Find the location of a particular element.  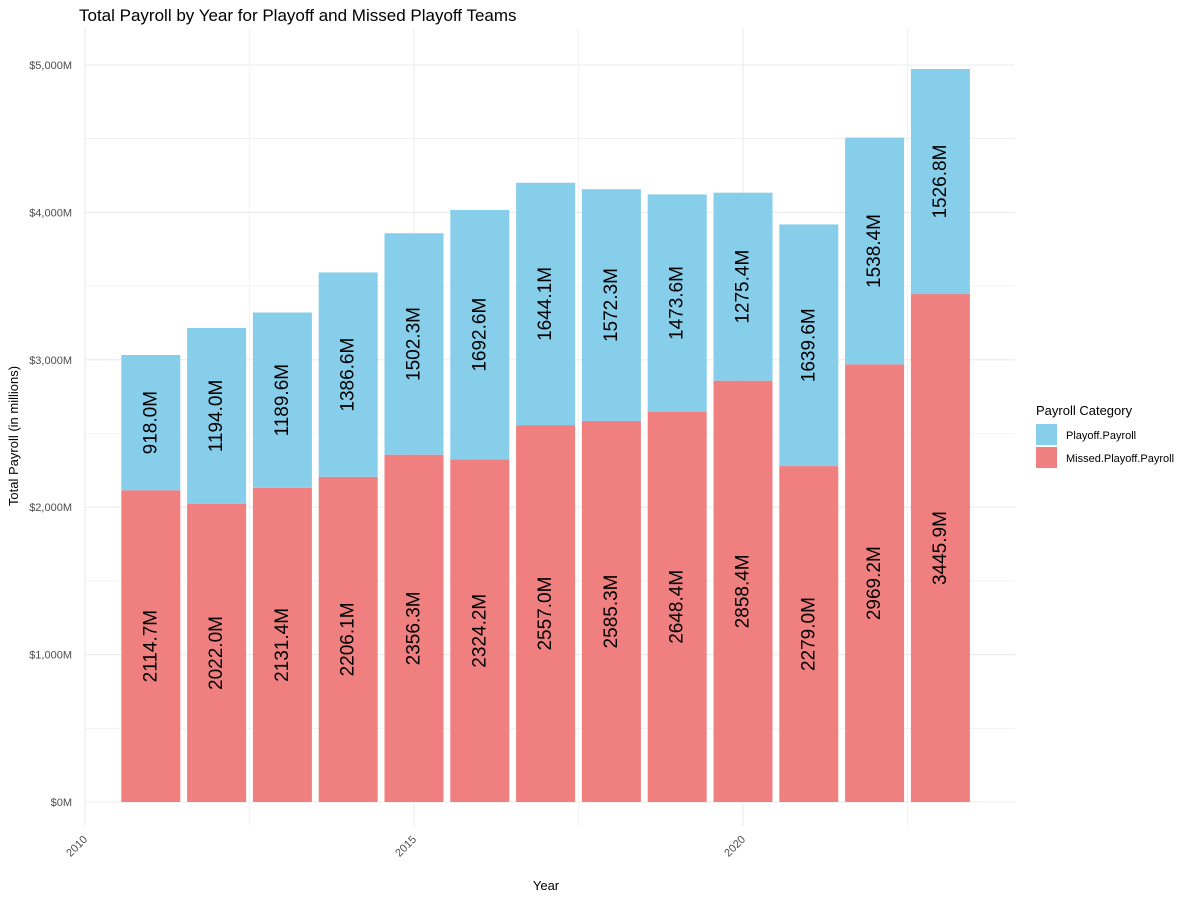

y-tick-label: $1,000M is located at coordinates (50, 656).